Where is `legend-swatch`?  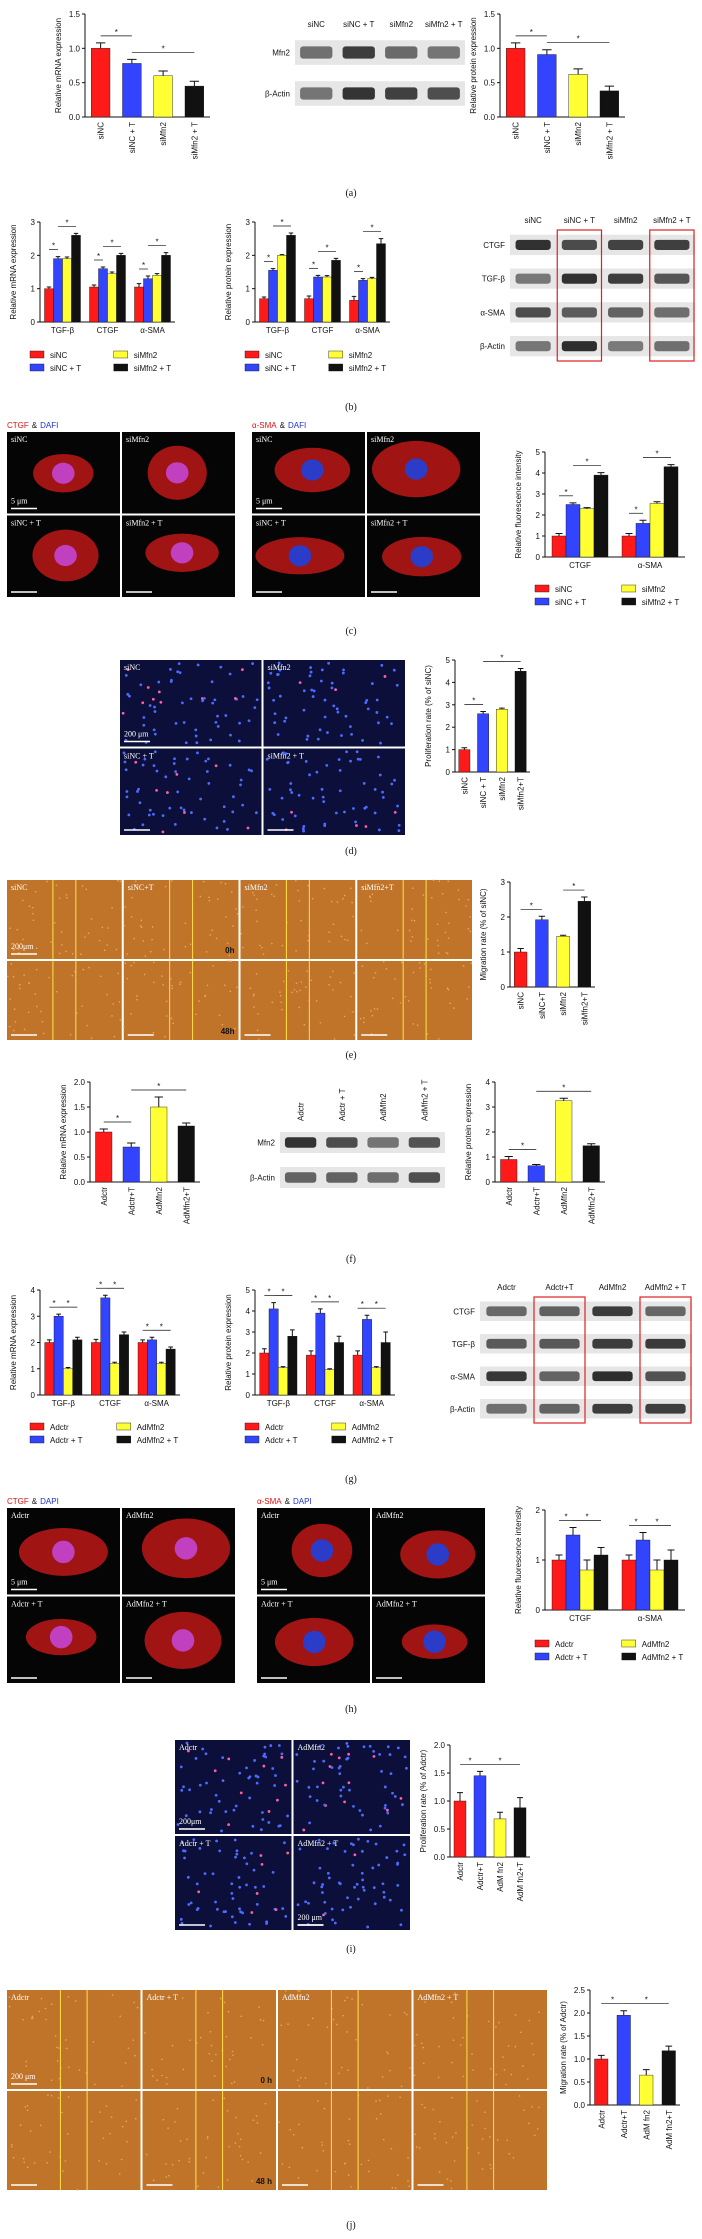
legend-swatch is located at coordinates (37, 354).